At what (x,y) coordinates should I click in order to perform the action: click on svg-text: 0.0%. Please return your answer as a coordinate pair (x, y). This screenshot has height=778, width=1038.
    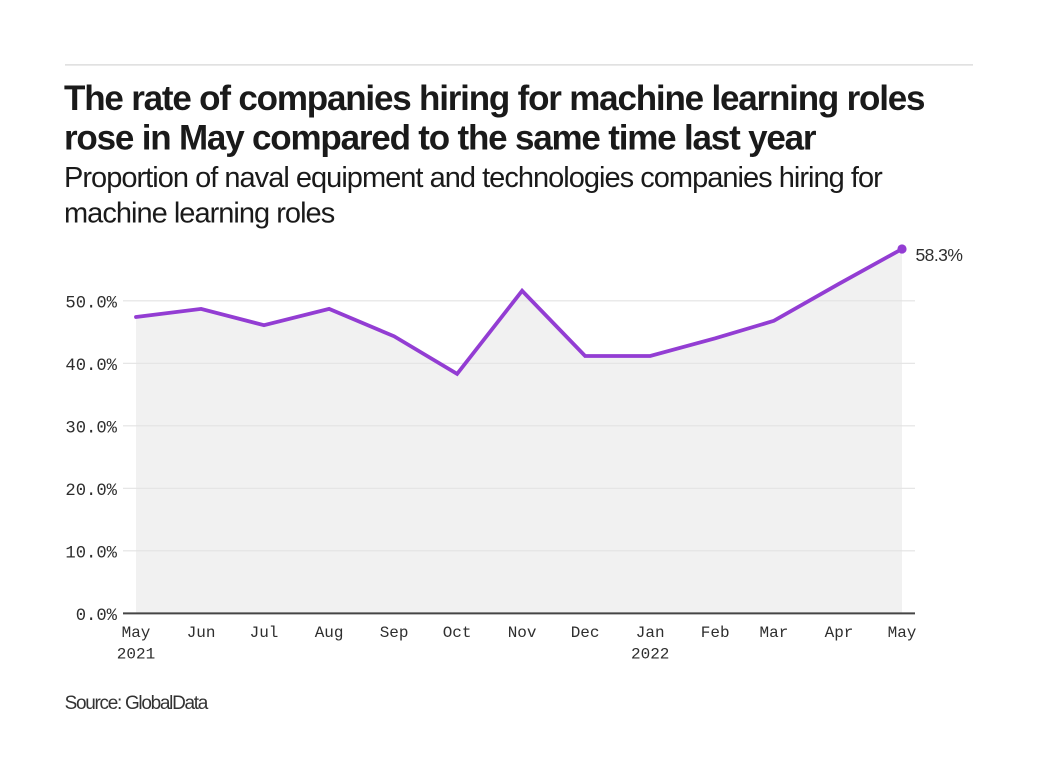
    Looking at the image, I should click on (97, 616).